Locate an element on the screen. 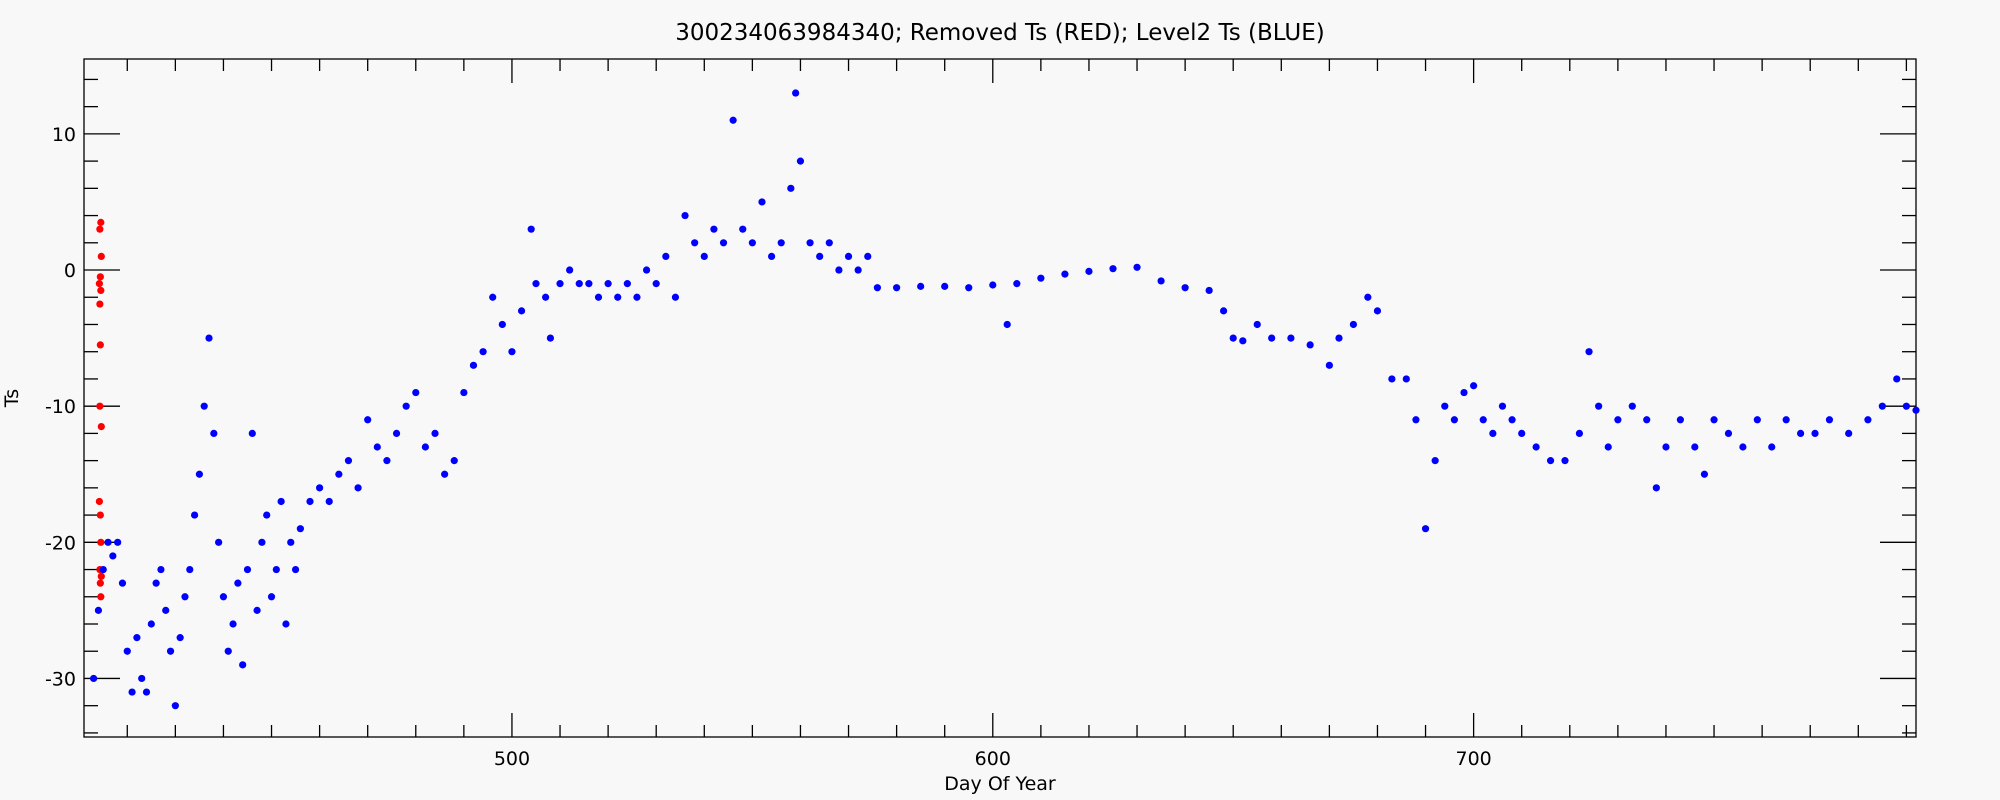  x-tick-label: 600 is located at coordinates (993, 759).